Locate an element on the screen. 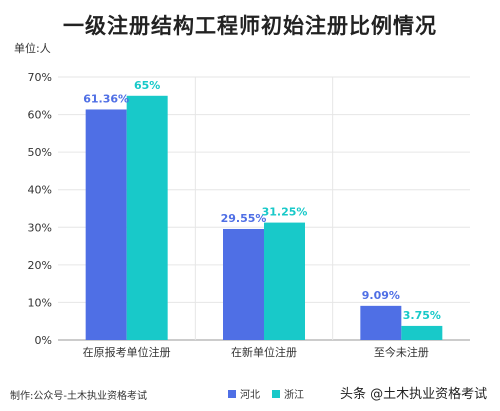  y-tick-label: 60% is located at coordinates (40, 115).